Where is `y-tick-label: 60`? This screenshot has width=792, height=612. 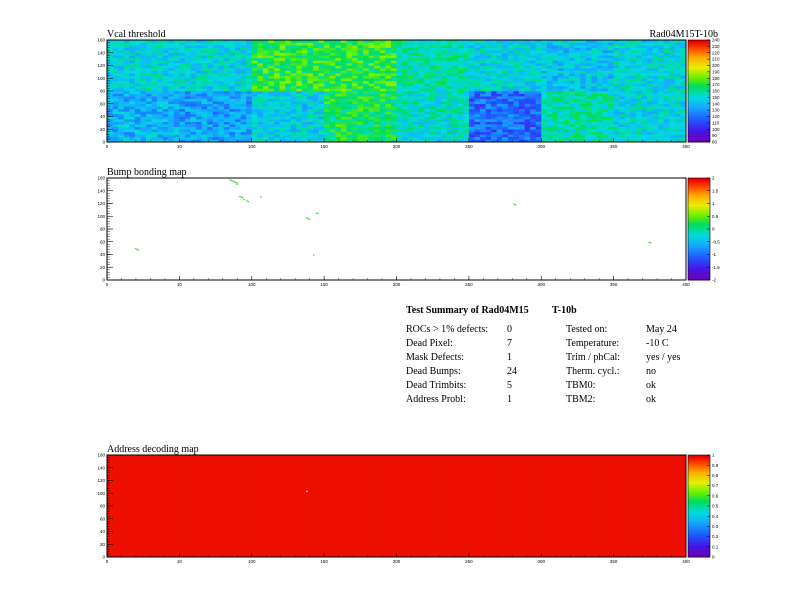
y-tick-label: 60 is located at coordinates (103, 518).